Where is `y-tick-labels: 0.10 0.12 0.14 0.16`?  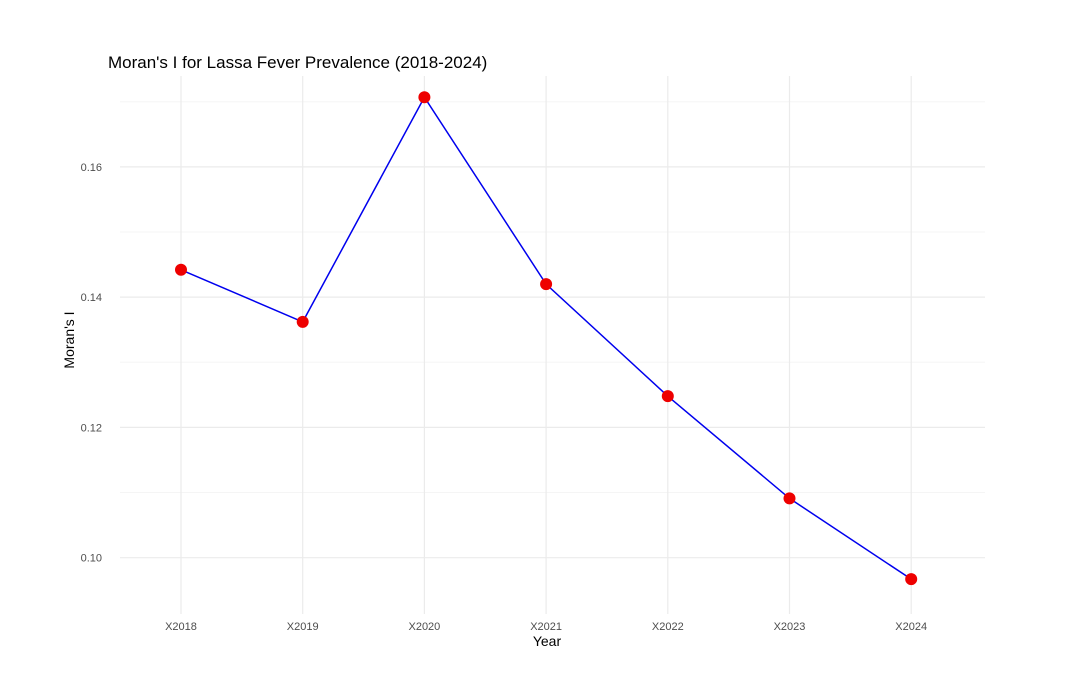 y-tick-labels: 0.10 0.12 0.14 0.16 is located at coordinates (91, 363).